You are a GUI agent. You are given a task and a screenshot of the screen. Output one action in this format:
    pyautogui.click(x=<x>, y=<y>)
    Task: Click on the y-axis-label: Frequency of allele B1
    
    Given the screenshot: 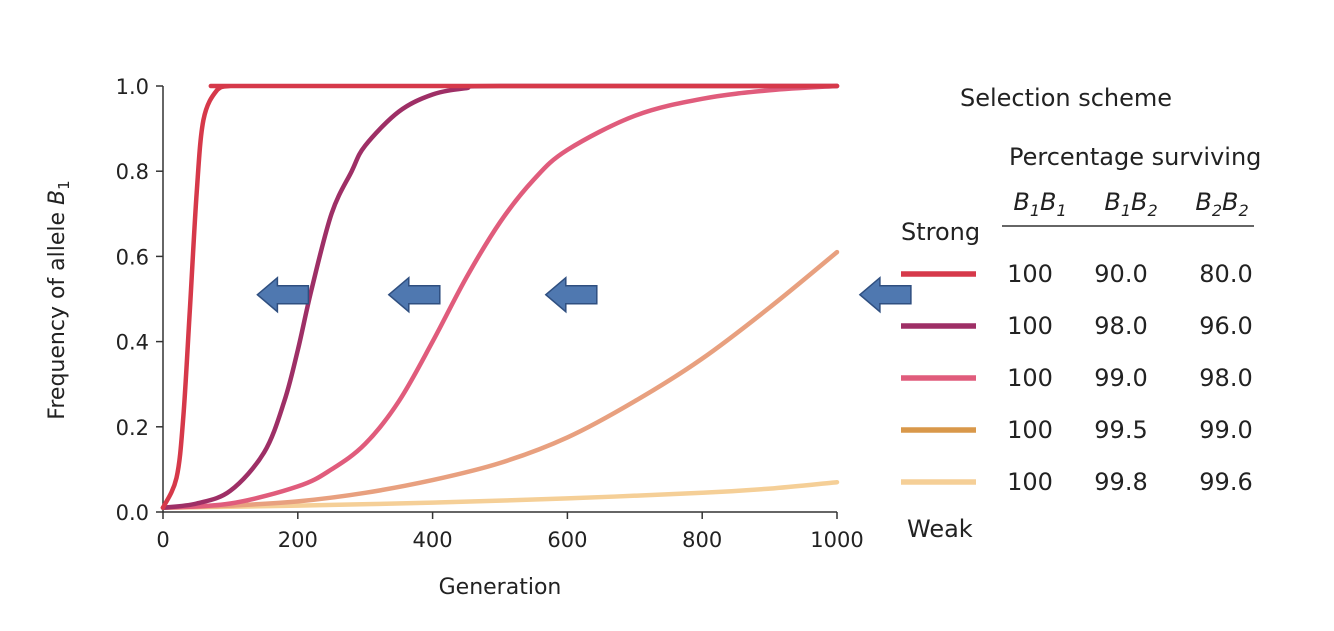 What is the action you would take?
    pyautogui.click(x=59, y=299)
    